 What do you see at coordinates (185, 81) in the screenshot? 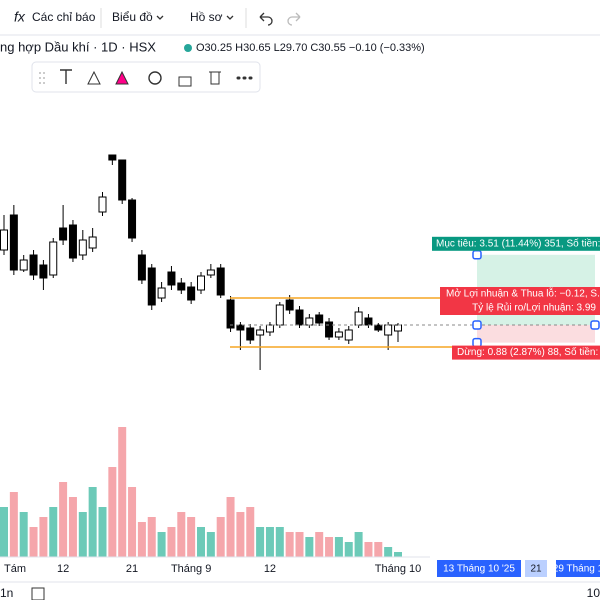
I see `lock-button` at bounding box center [185, 81].